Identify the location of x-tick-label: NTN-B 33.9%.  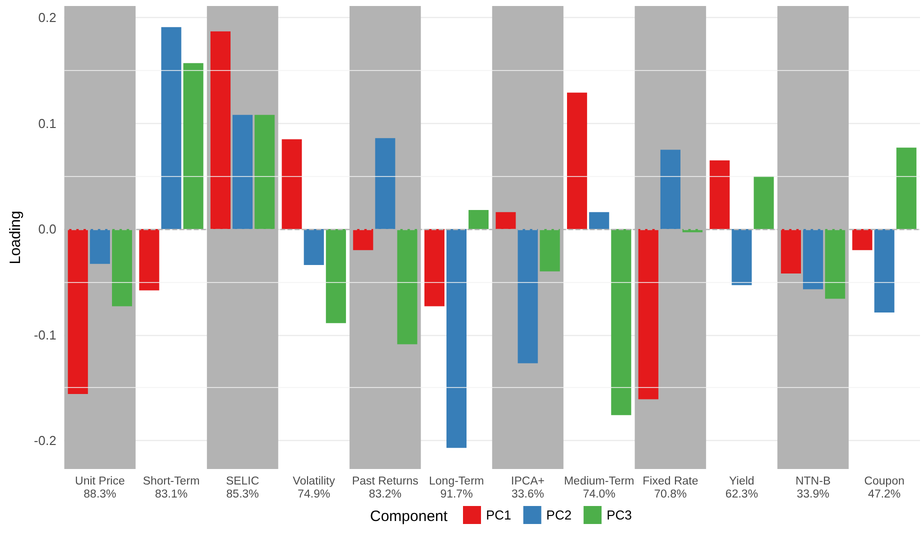
(813, 488).